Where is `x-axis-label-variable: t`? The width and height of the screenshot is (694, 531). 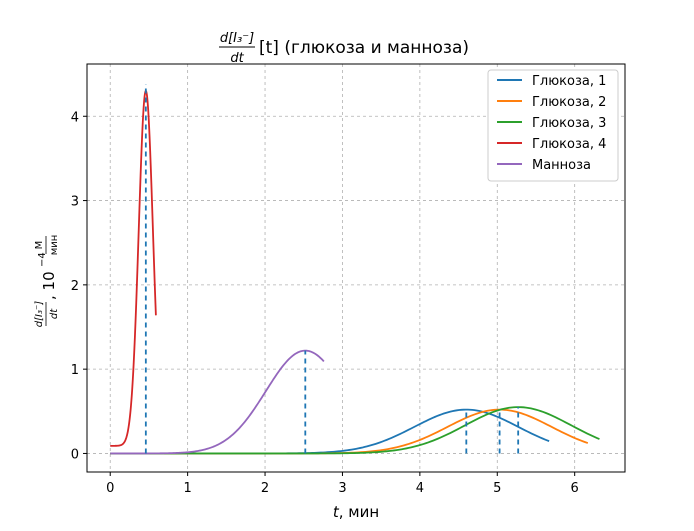
x-axis-label-variable: t is located at coordinates (336, 512).